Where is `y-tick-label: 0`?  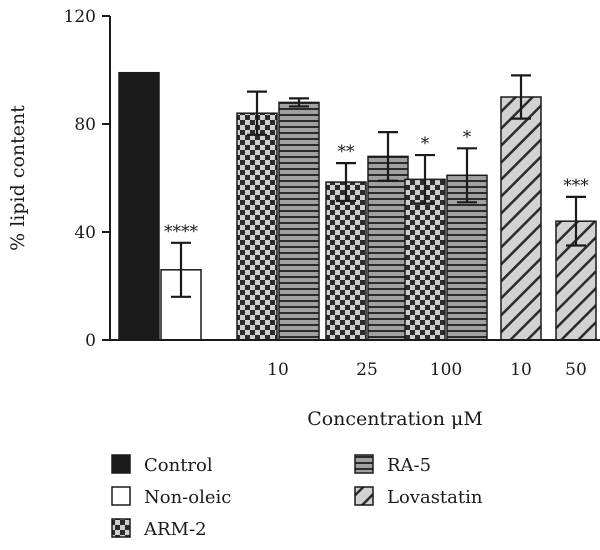 y-tick-label: 0 is located at coordinates (90, 341).